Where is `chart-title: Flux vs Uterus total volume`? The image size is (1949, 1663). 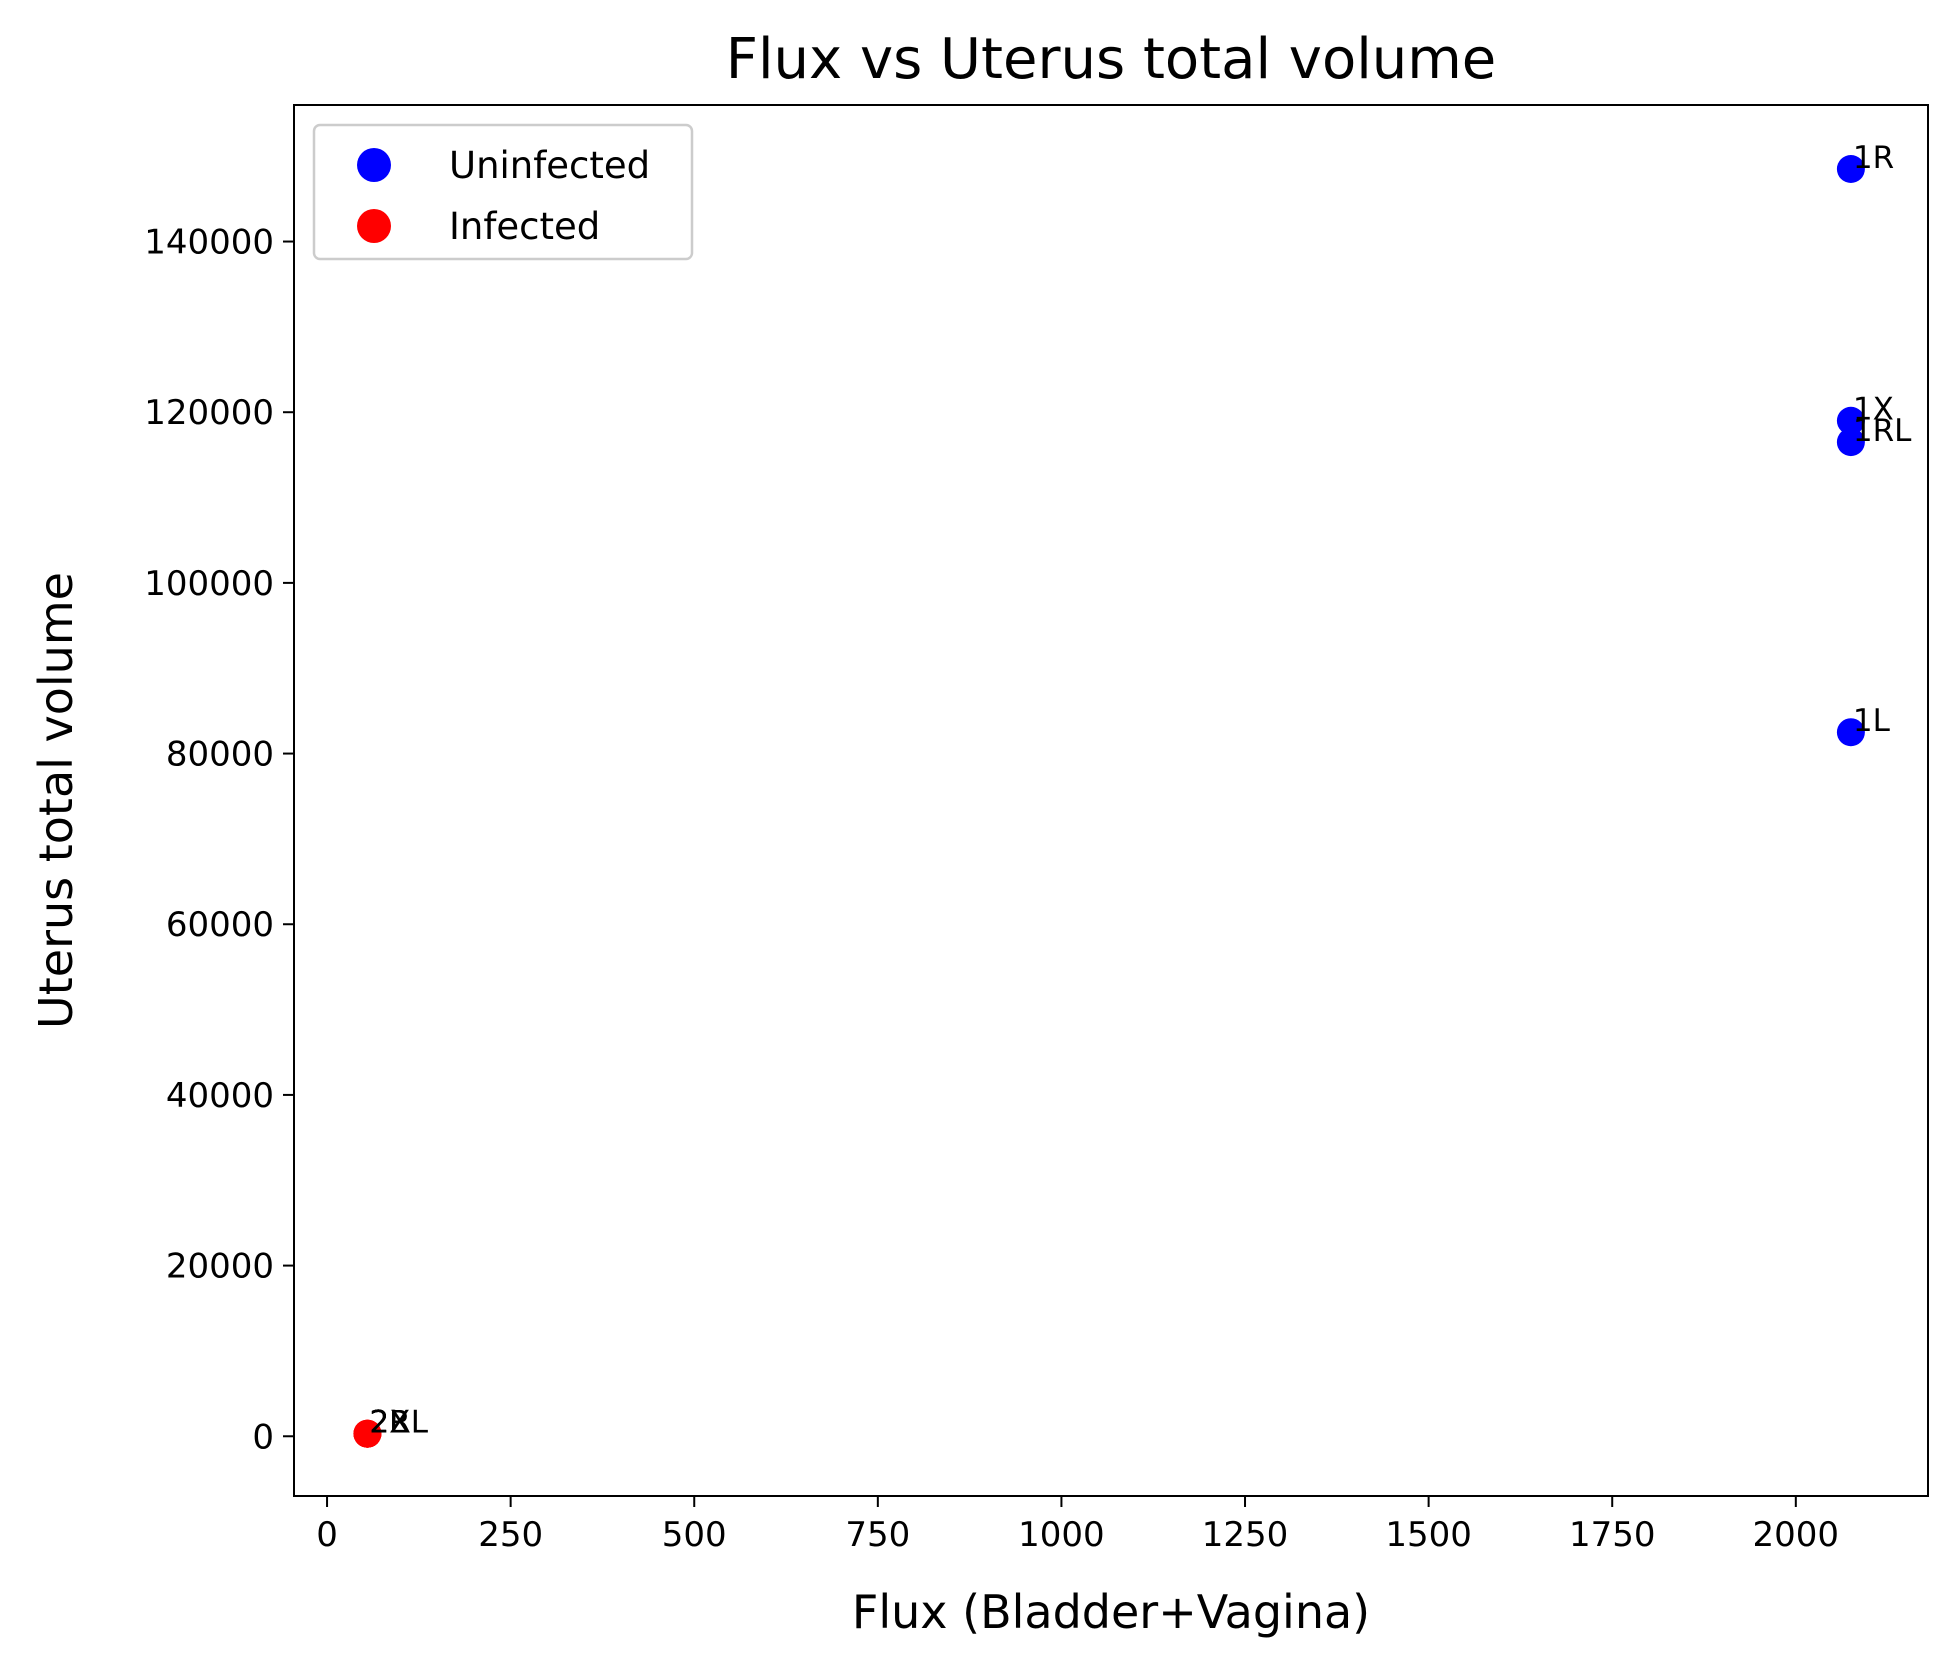
chart-title: Flux vs Uterus total volume is located at coordinates (1111, 59).